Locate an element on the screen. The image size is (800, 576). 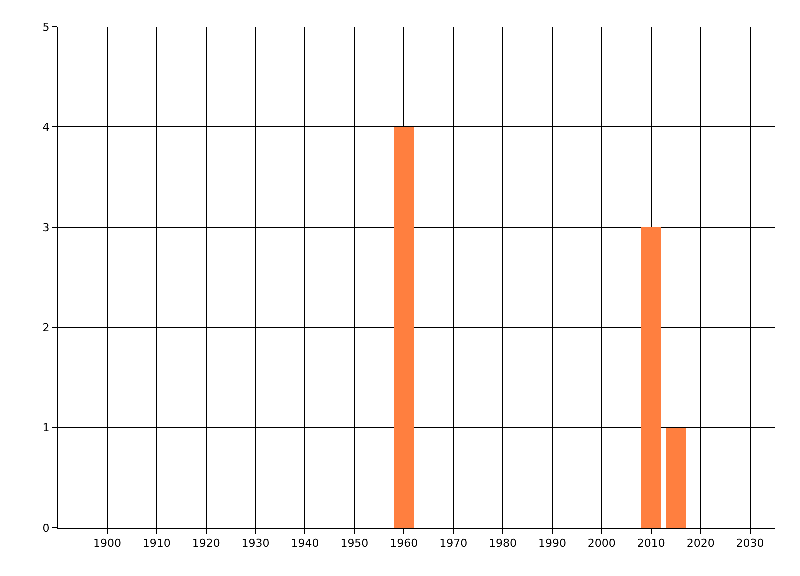
y-tick-label: 3 is located at coordinates (46, 227).